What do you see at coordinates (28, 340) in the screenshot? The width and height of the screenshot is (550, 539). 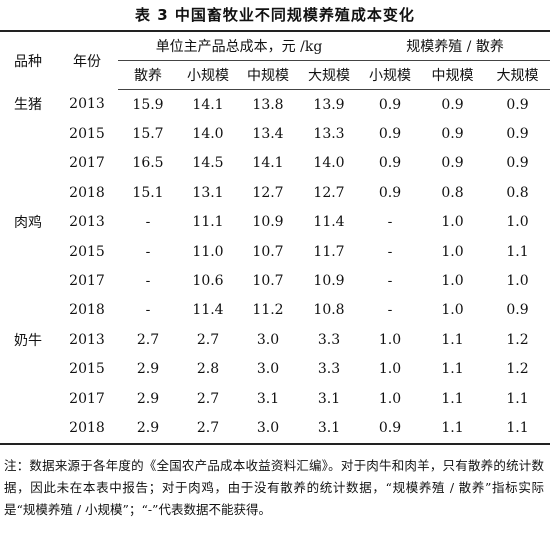 I see `species-cell: 奶牛` at bounding box center [28, 340].